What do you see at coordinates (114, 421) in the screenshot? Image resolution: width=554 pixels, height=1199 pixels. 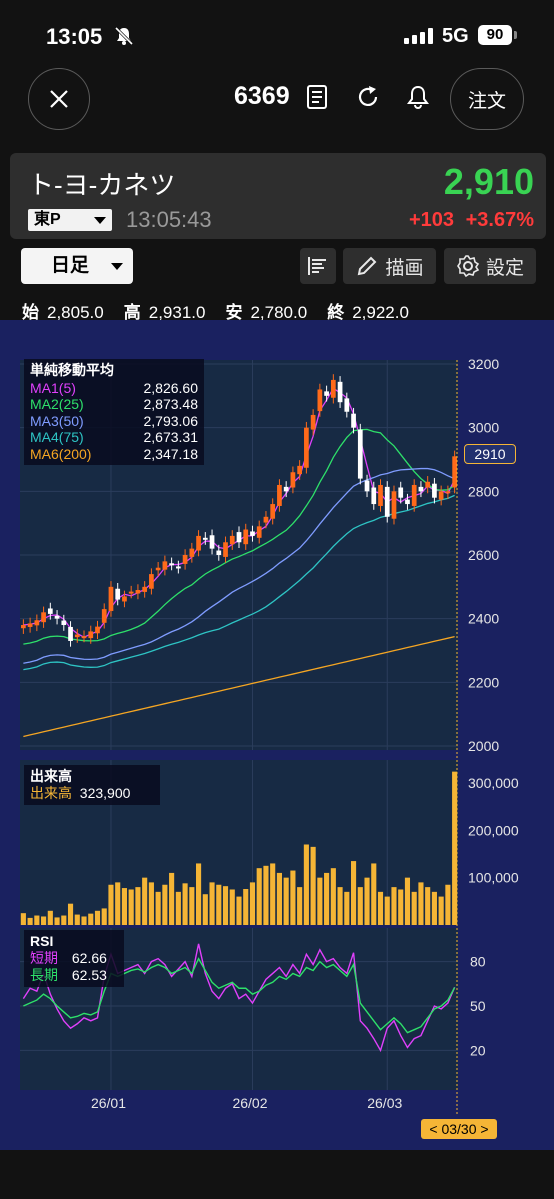 I see `ma-legend-row: MA3(50) 2,793.06` at bounding box center [114, 421].